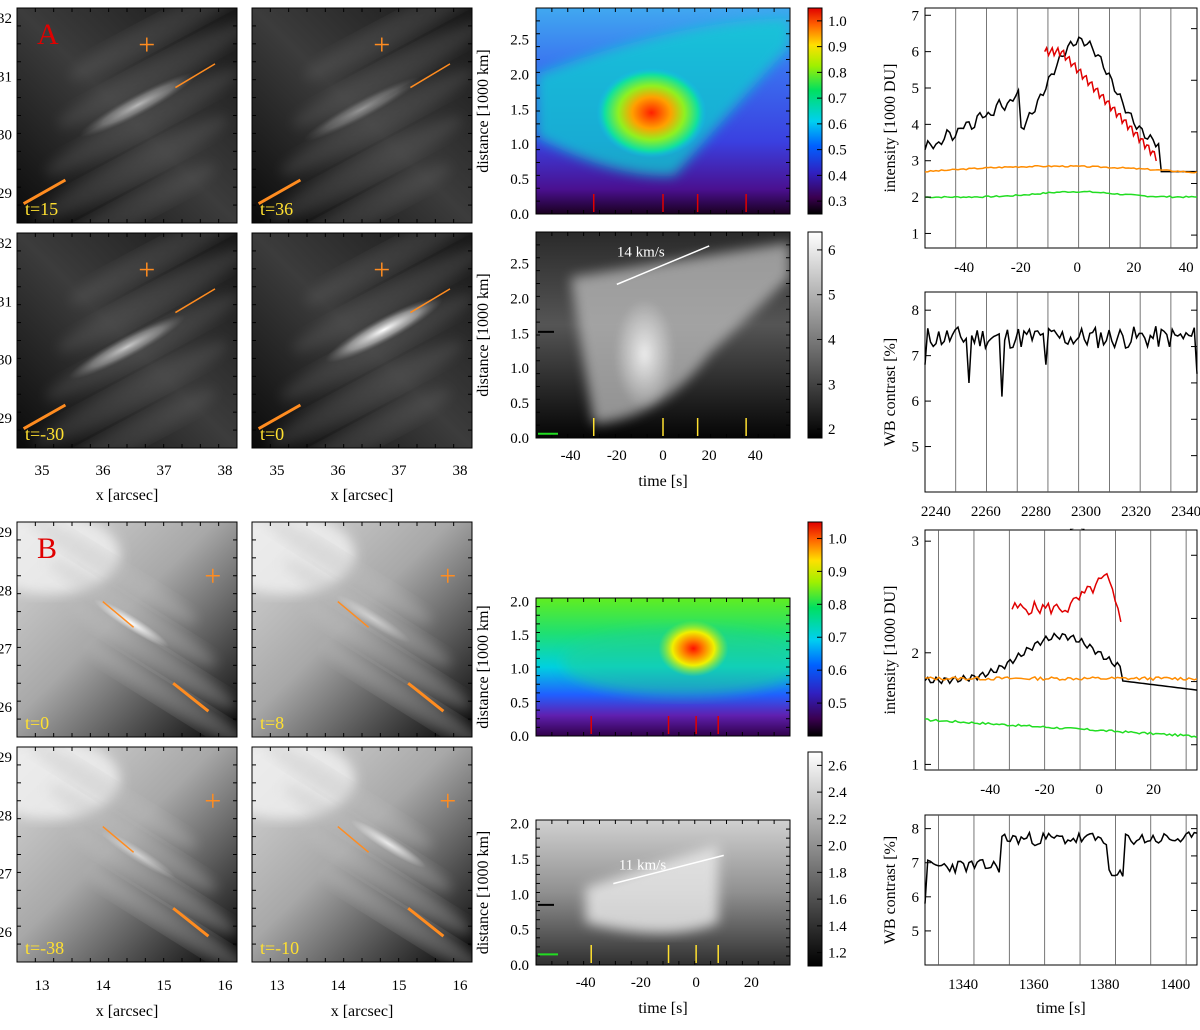 The height and width of the screenshot is (1030, 1200). Describe the element at coordinates (662, 481) in the screenshot. I see `map-x-label: time [s]` at that location.